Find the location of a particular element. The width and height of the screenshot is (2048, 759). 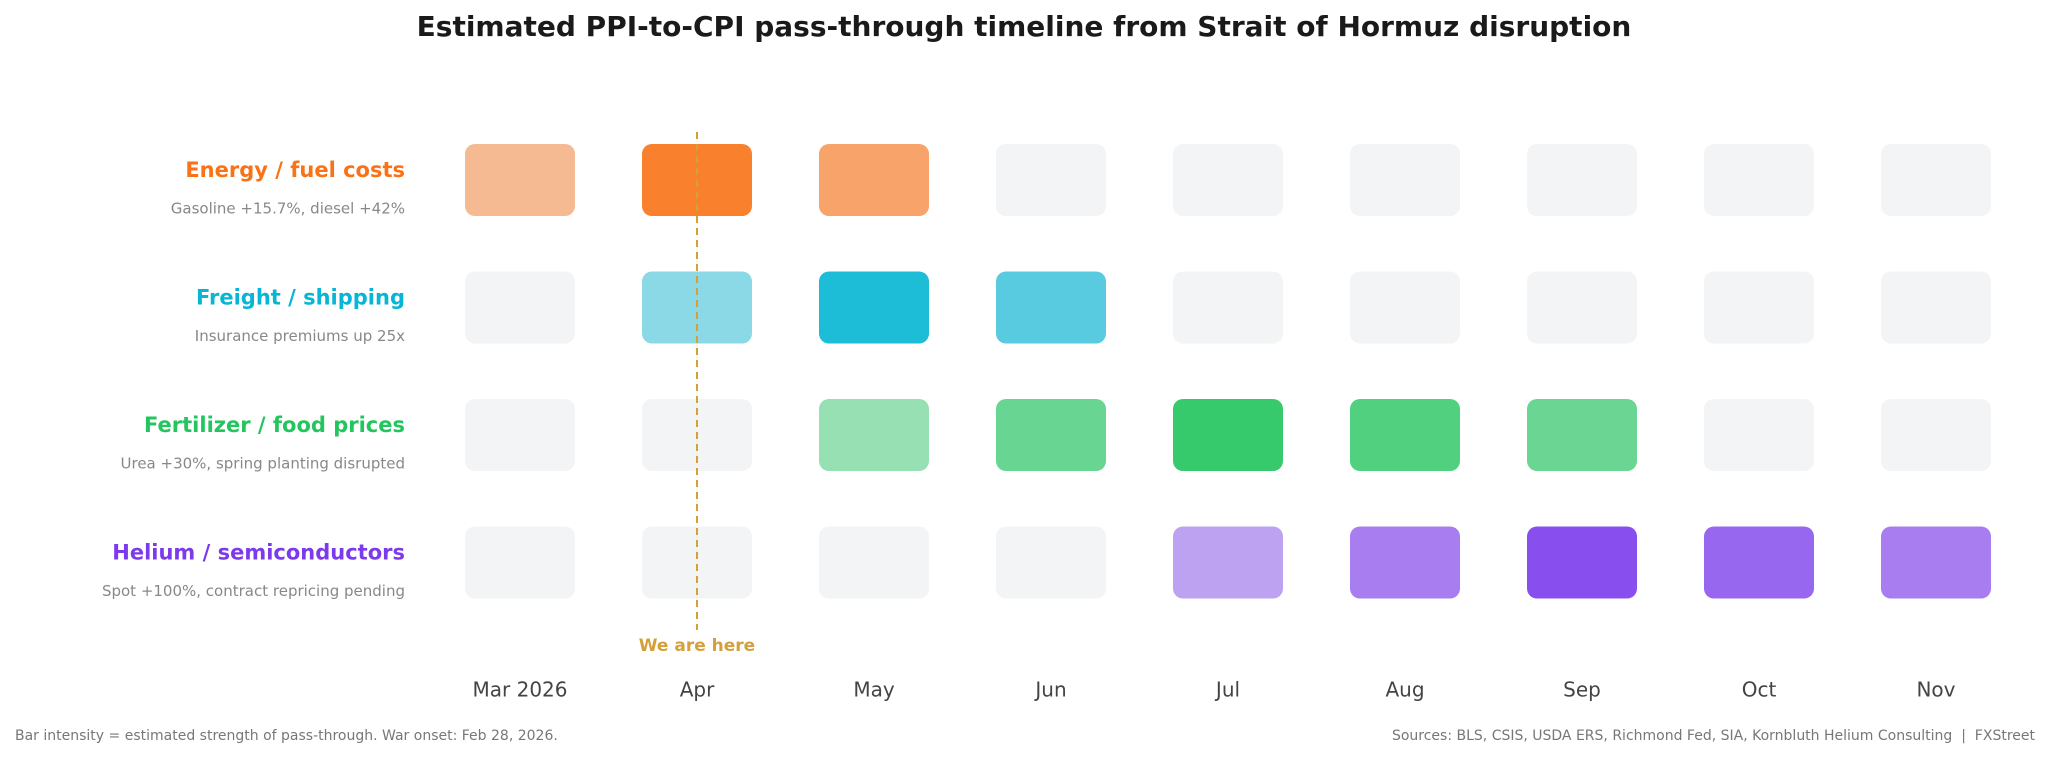

row-note: Spot +100%, contract repricing pending is located at coordinates (253, 591).